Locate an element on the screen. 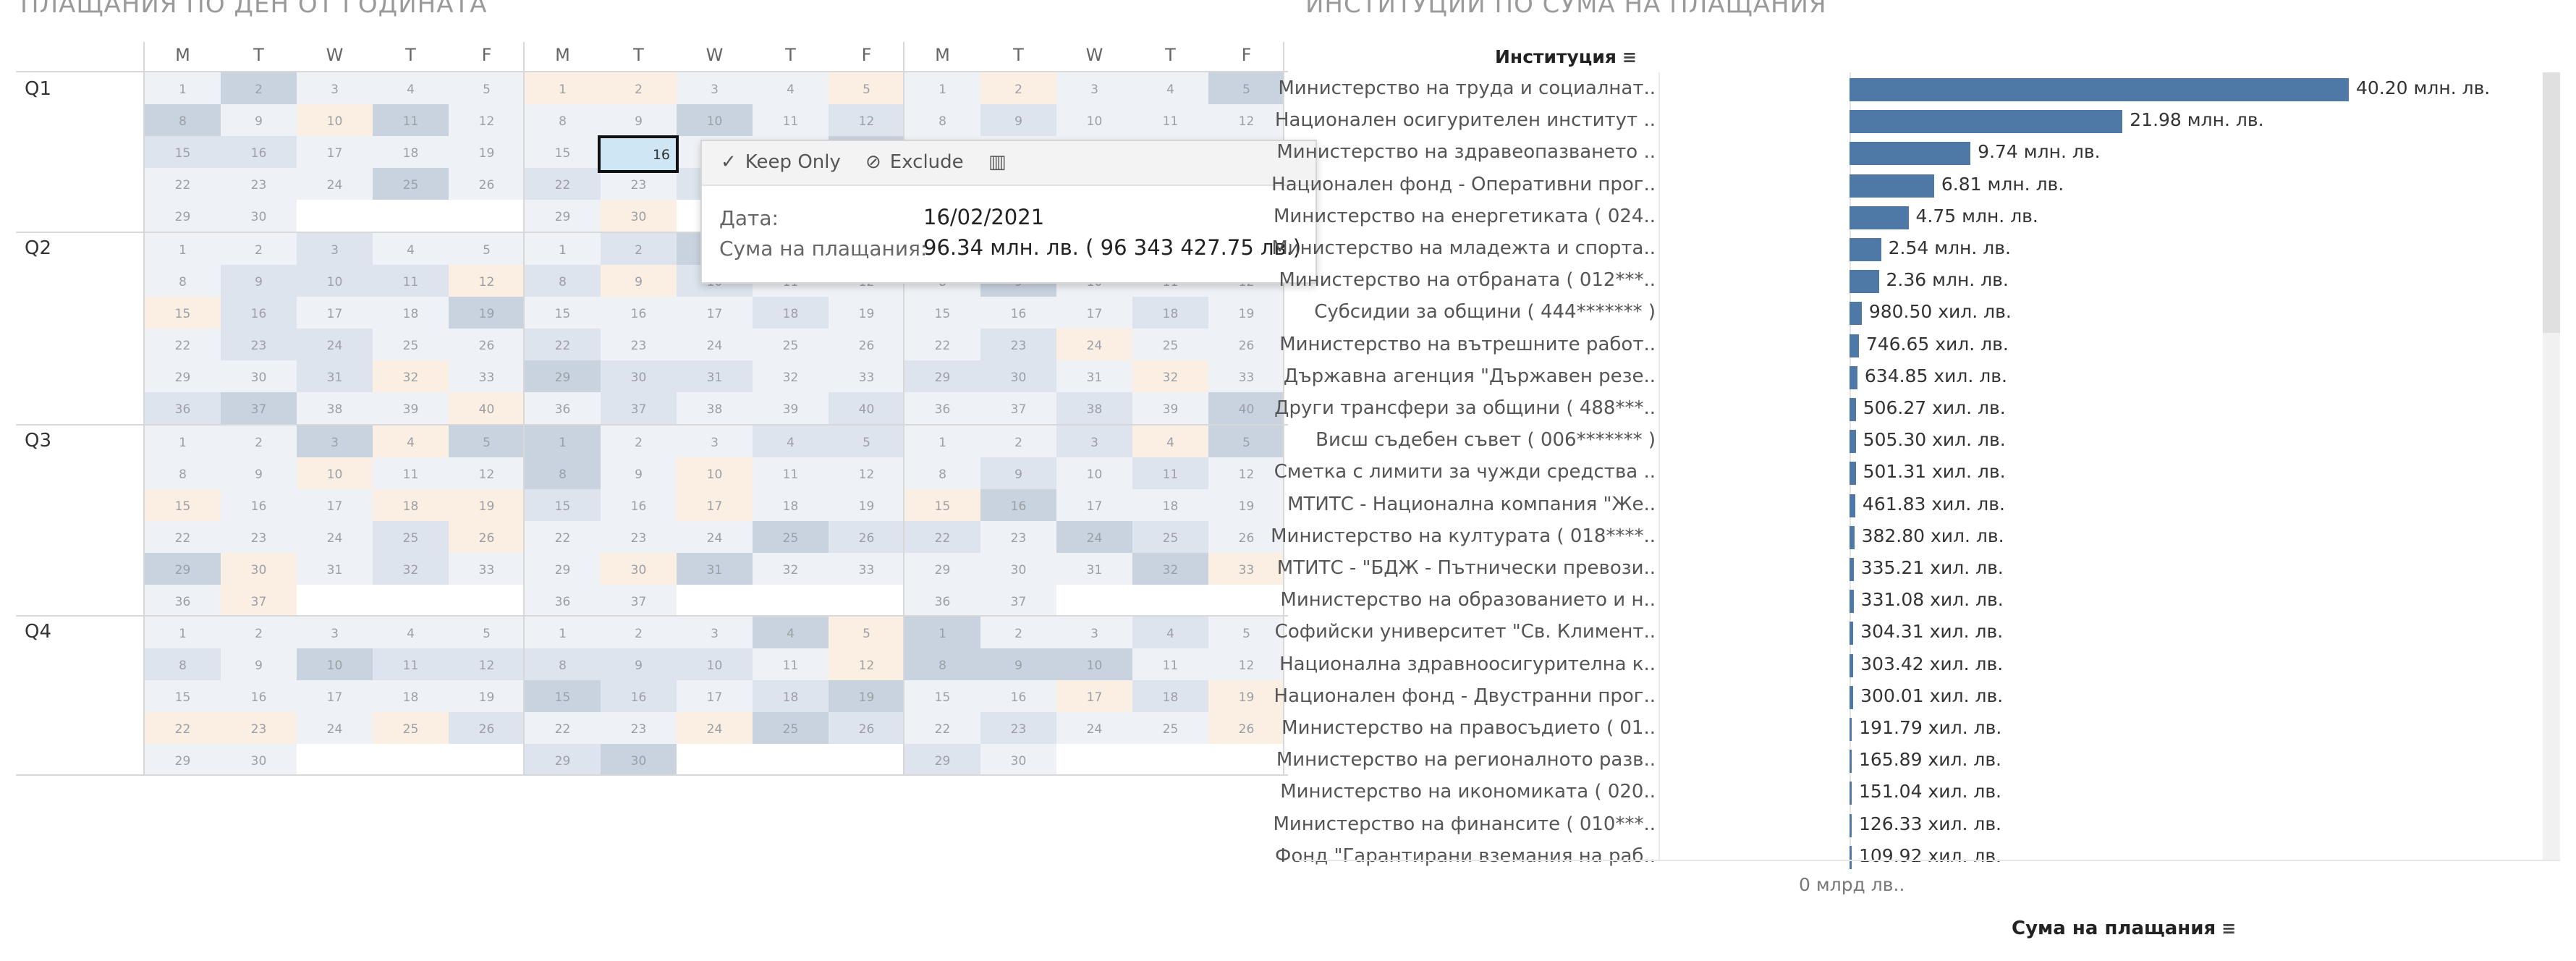 This screenshot has width=2576, height=961. selected-day-cell: 16 is located at coordinates (638, 154).